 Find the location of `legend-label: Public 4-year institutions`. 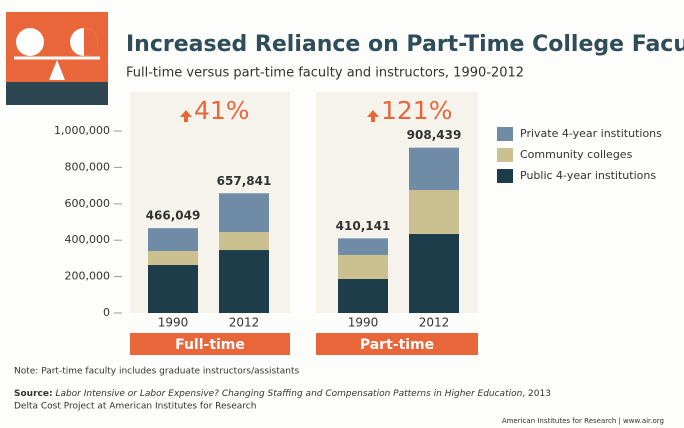

legend-label: Public 4-year institutions is located at coordinates (588, 175).